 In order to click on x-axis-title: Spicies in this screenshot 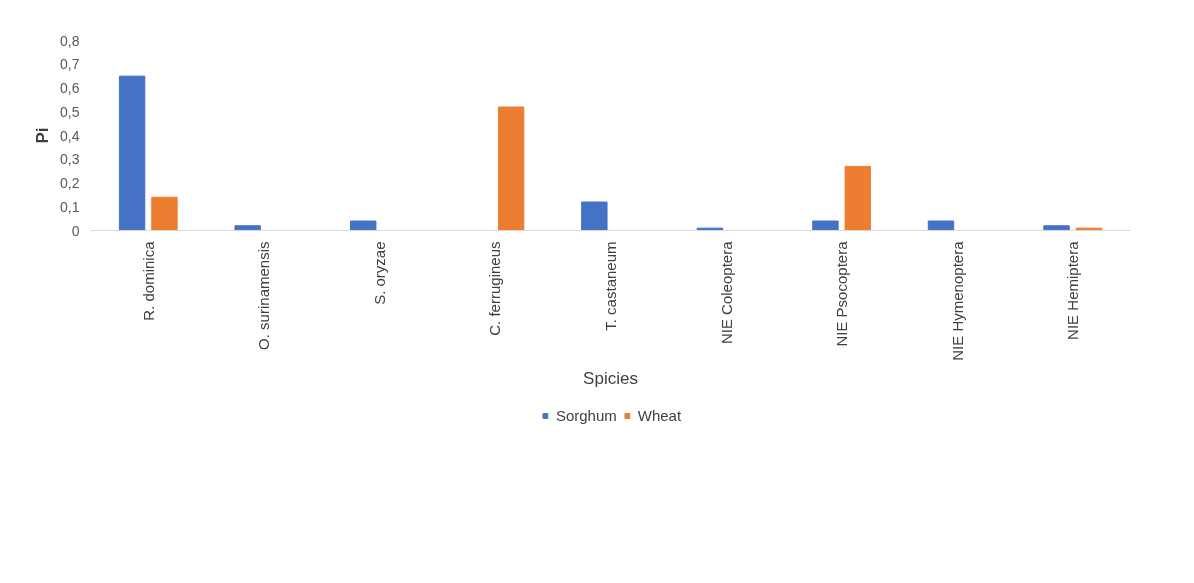, I will do `click(610, 378)`.